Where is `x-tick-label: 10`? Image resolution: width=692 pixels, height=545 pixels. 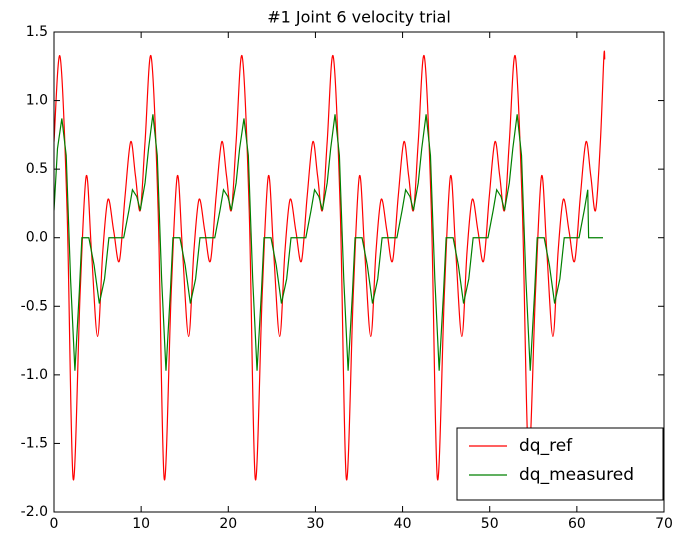
x-tick-label: 10 is located at coordinates (141, 524).